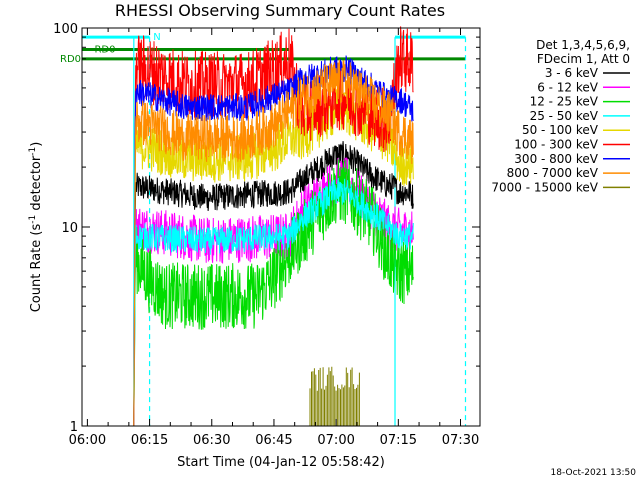  I want to click on y-axis-label-main: Count Rate (s, so click(36, 268).